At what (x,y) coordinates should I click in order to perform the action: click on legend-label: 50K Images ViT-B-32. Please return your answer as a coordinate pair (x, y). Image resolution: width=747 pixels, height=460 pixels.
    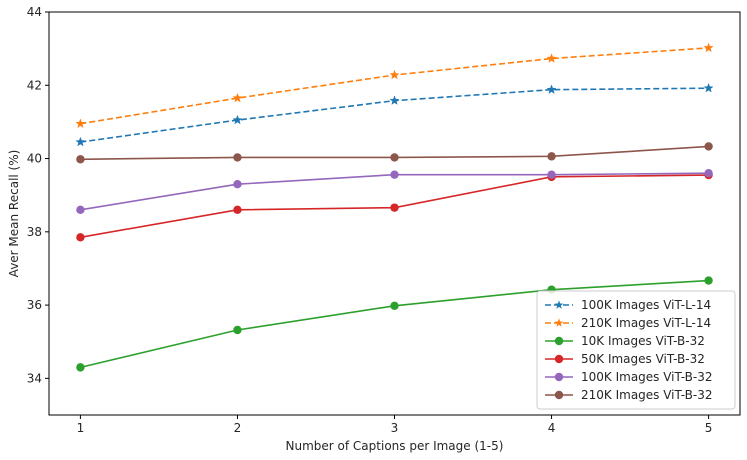
    Looking at the image, I should click on (643, 359).